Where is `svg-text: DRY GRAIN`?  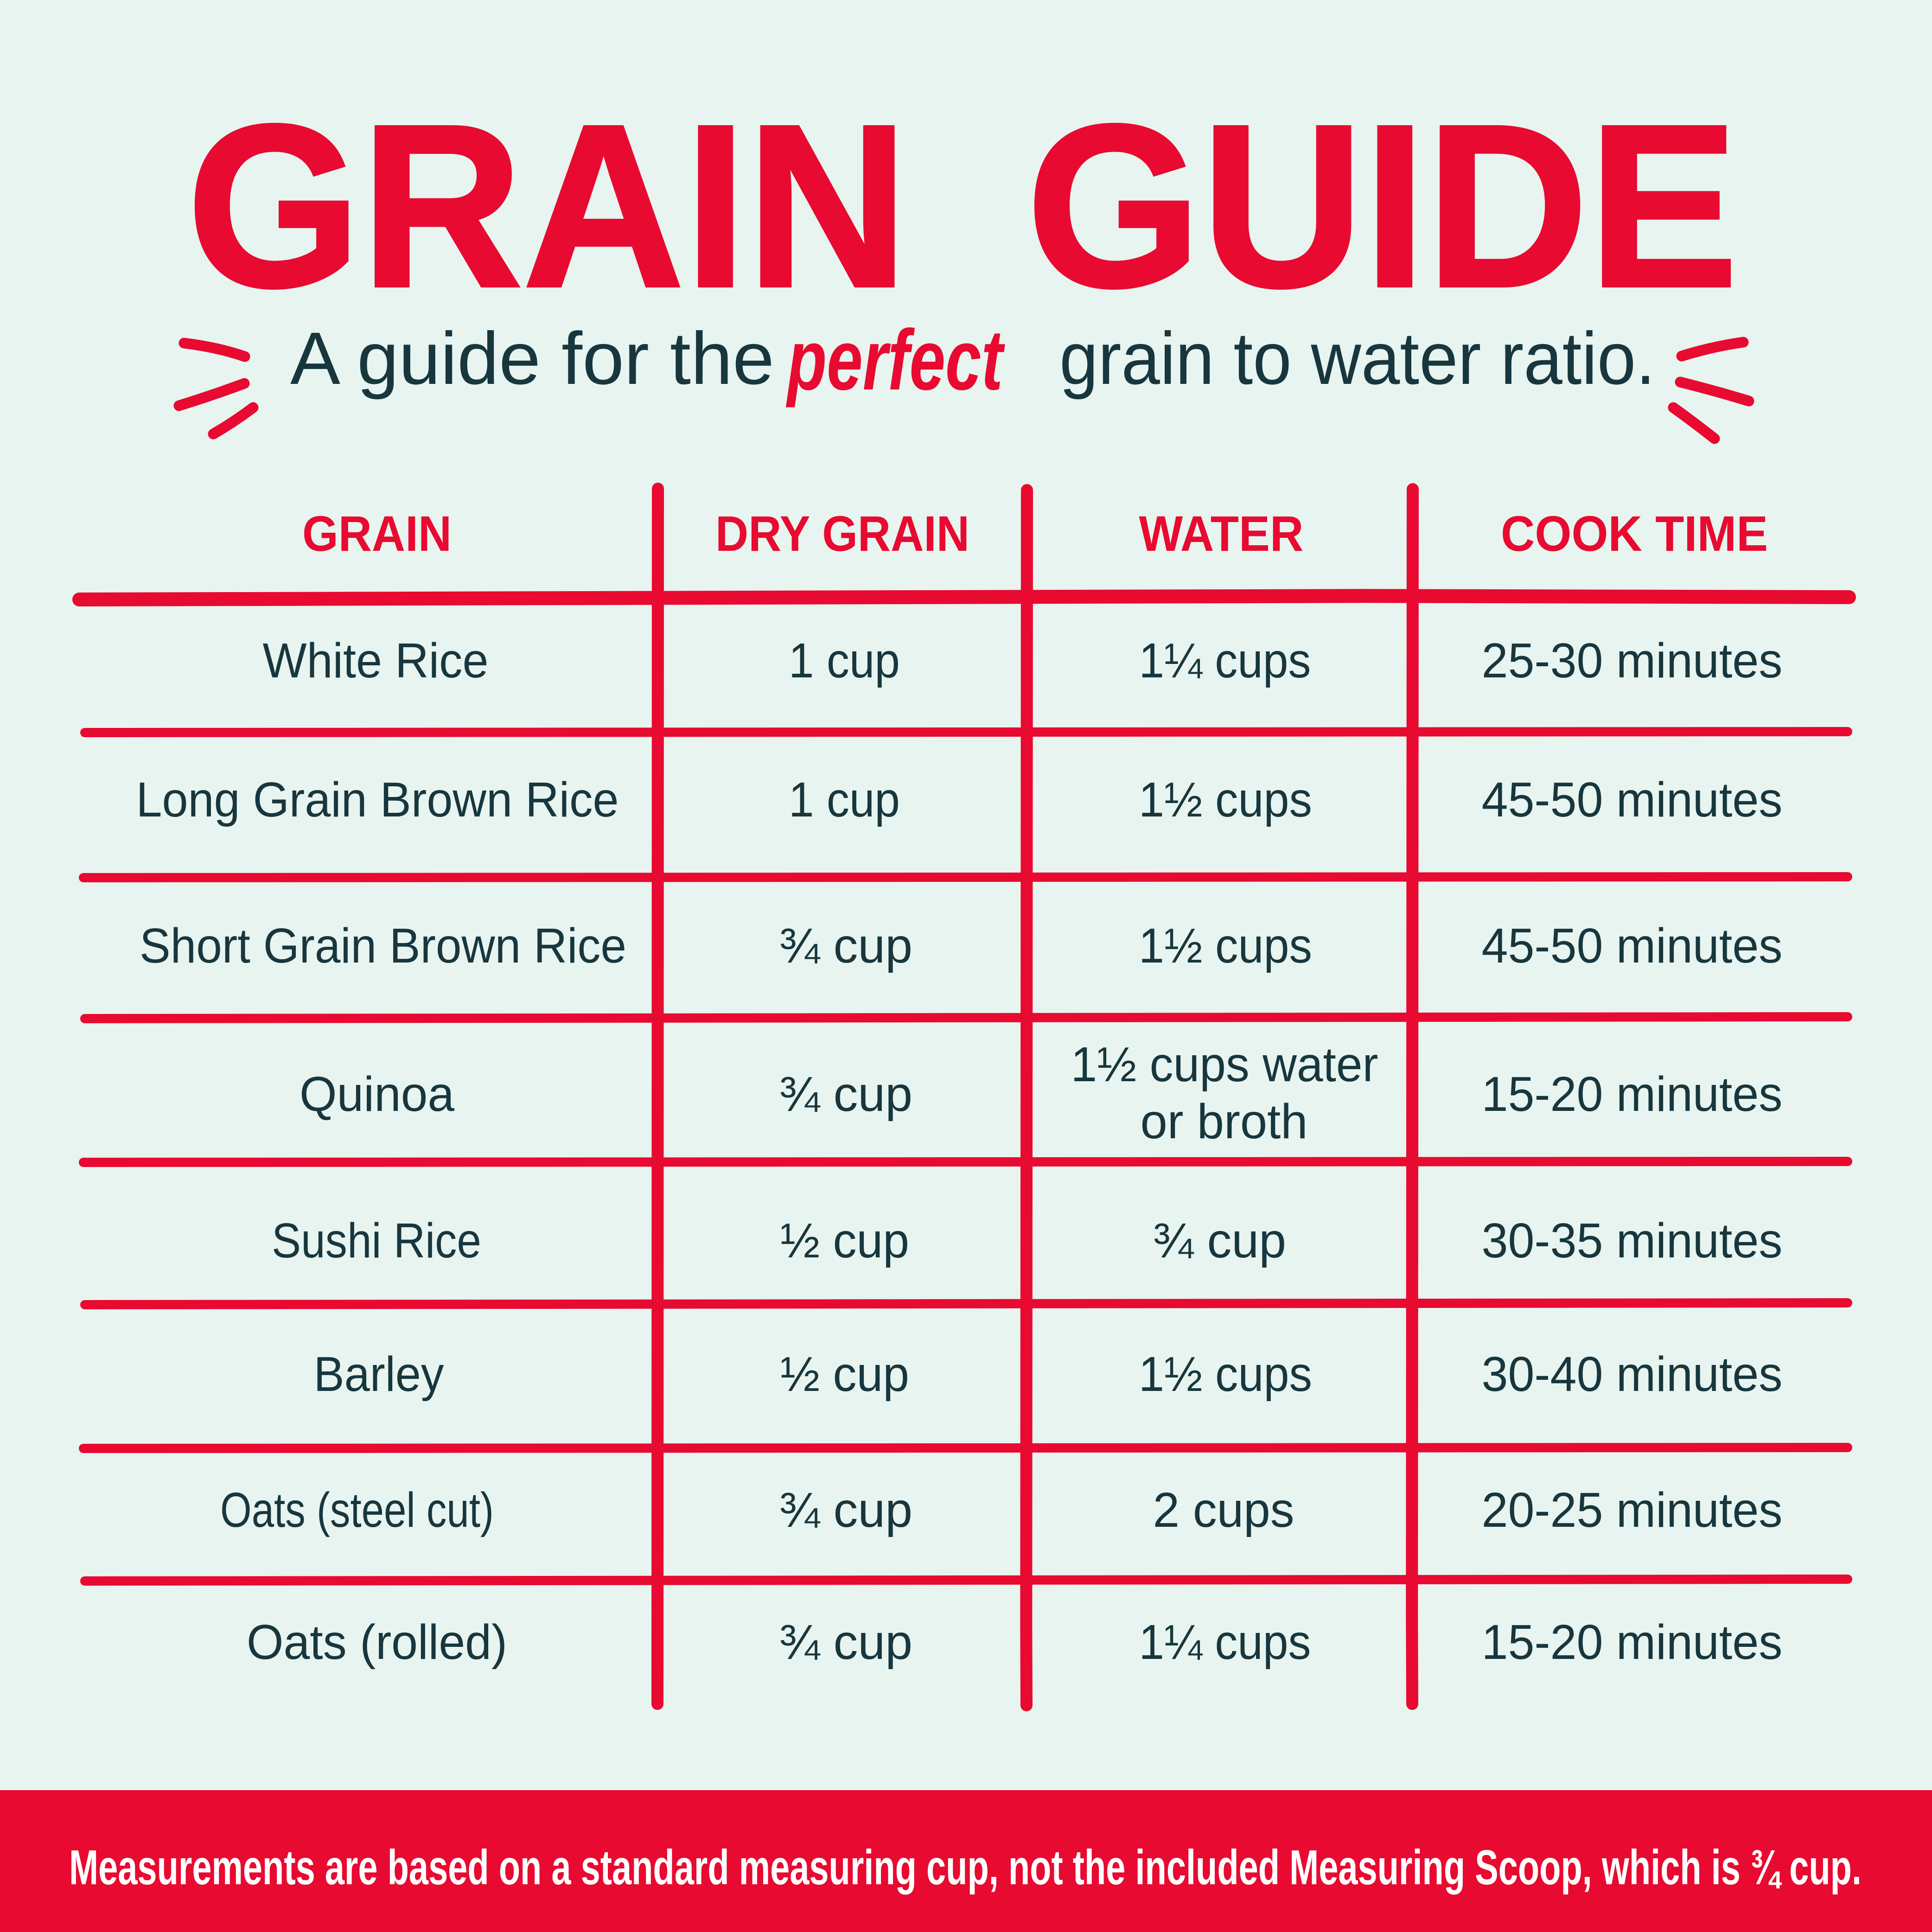
svg-text: DRY GRAIN is located at coordinates (842, 533).